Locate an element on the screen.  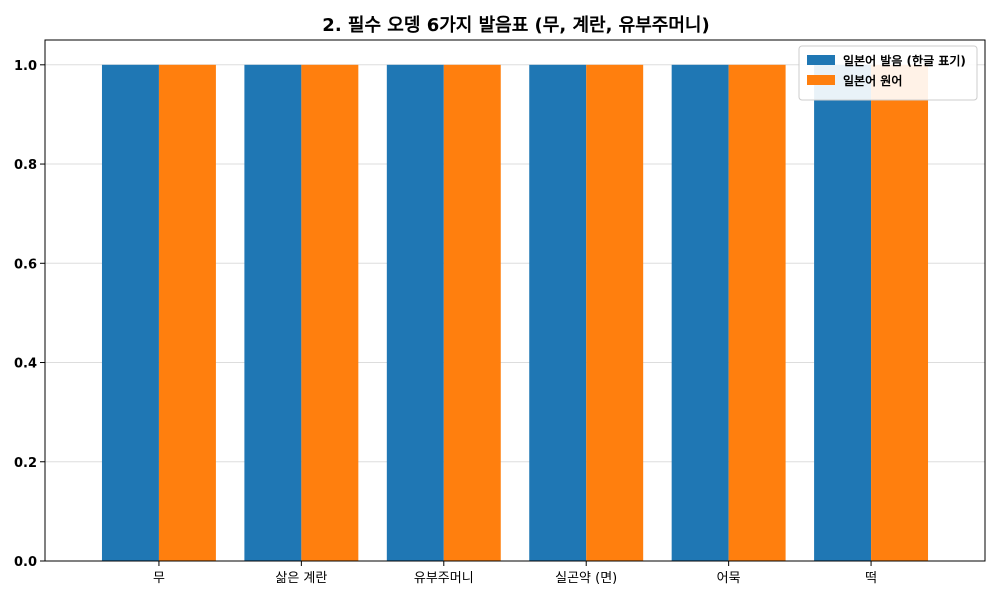
chart-title: 2. 필수 오뎅 6가지 발음표 (무, 계란, 유부주머니) is located at coordinates (515, 25).